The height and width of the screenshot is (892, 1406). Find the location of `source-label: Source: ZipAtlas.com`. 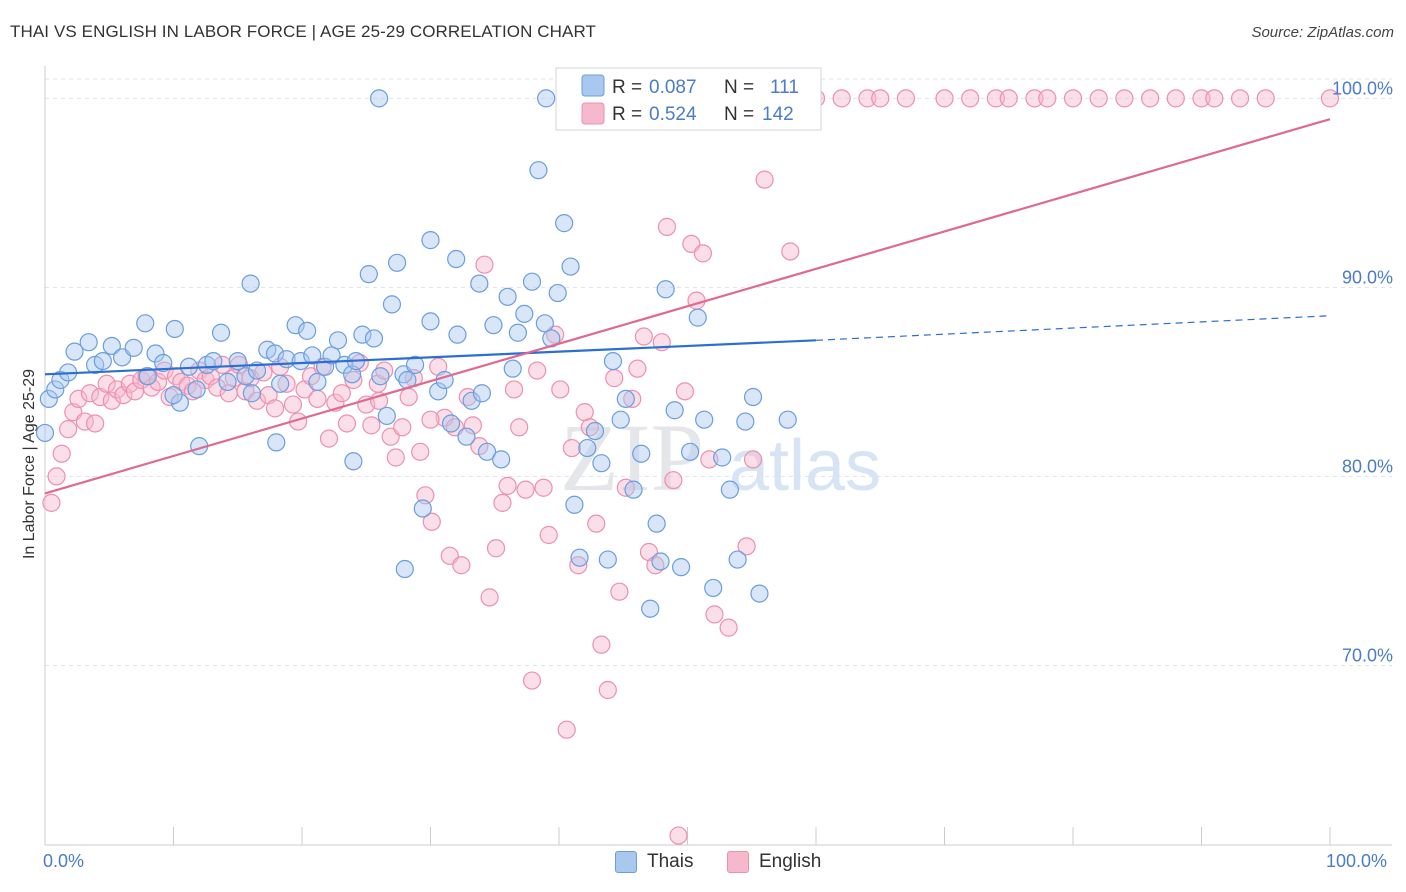

source-label: Source: ZipAtlas.com is located at coordinates (1322, 32).